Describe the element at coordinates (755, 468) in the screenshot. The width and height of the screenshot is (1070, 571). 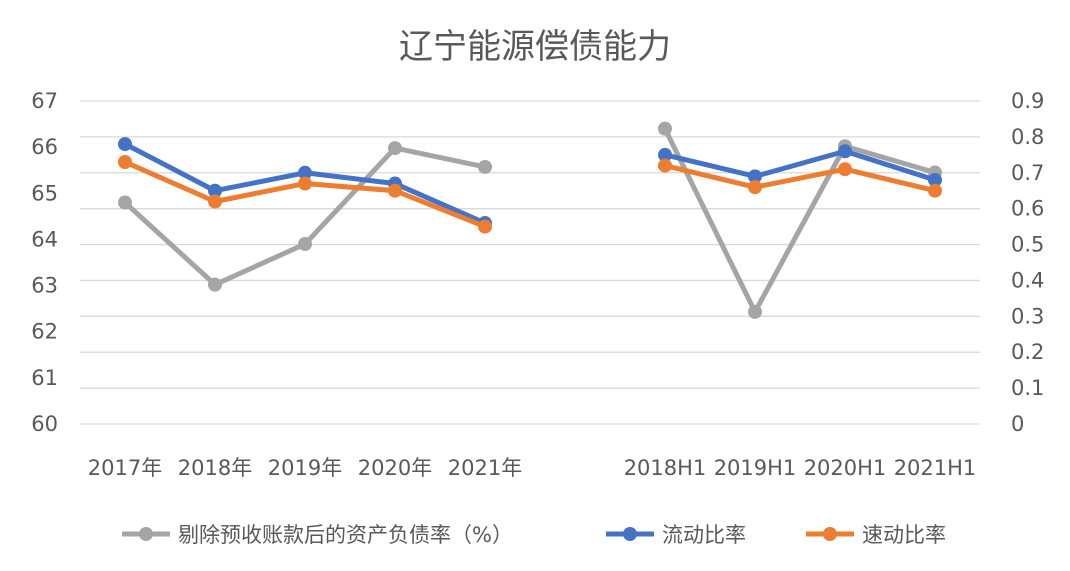
I see `x-axis-tick: 2019H1` at that location.